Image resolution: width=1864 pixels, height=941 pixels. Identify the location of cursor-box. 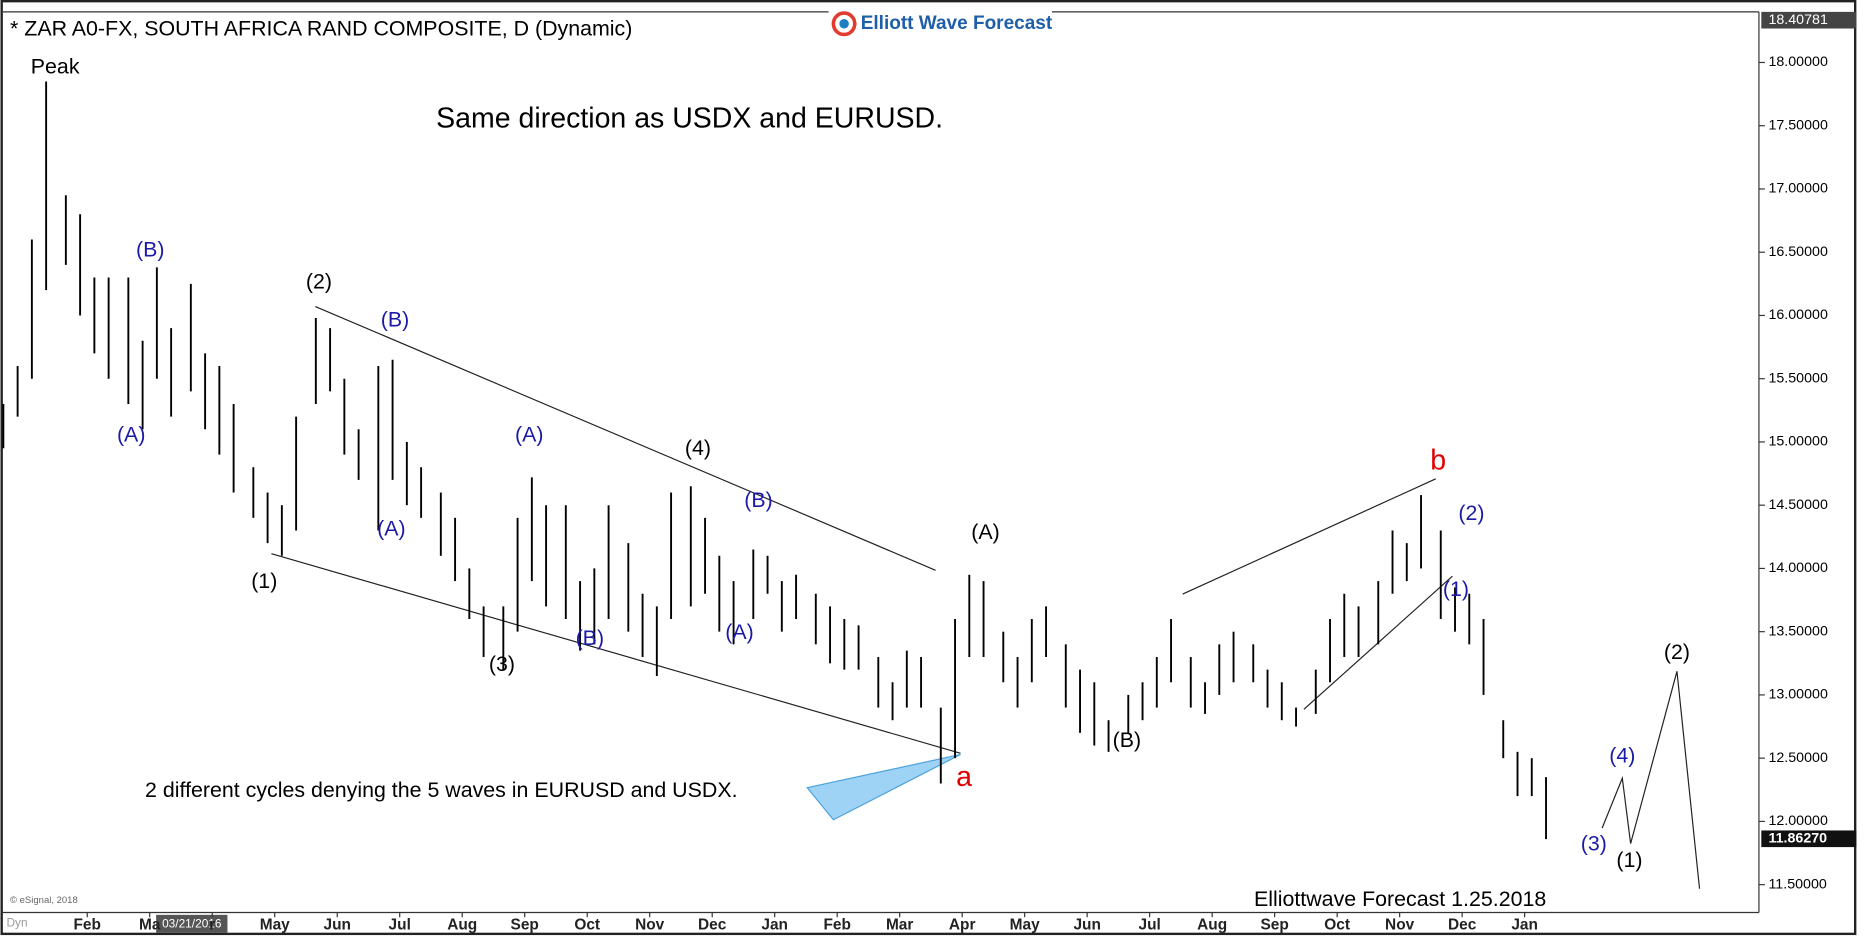
(192, 923).